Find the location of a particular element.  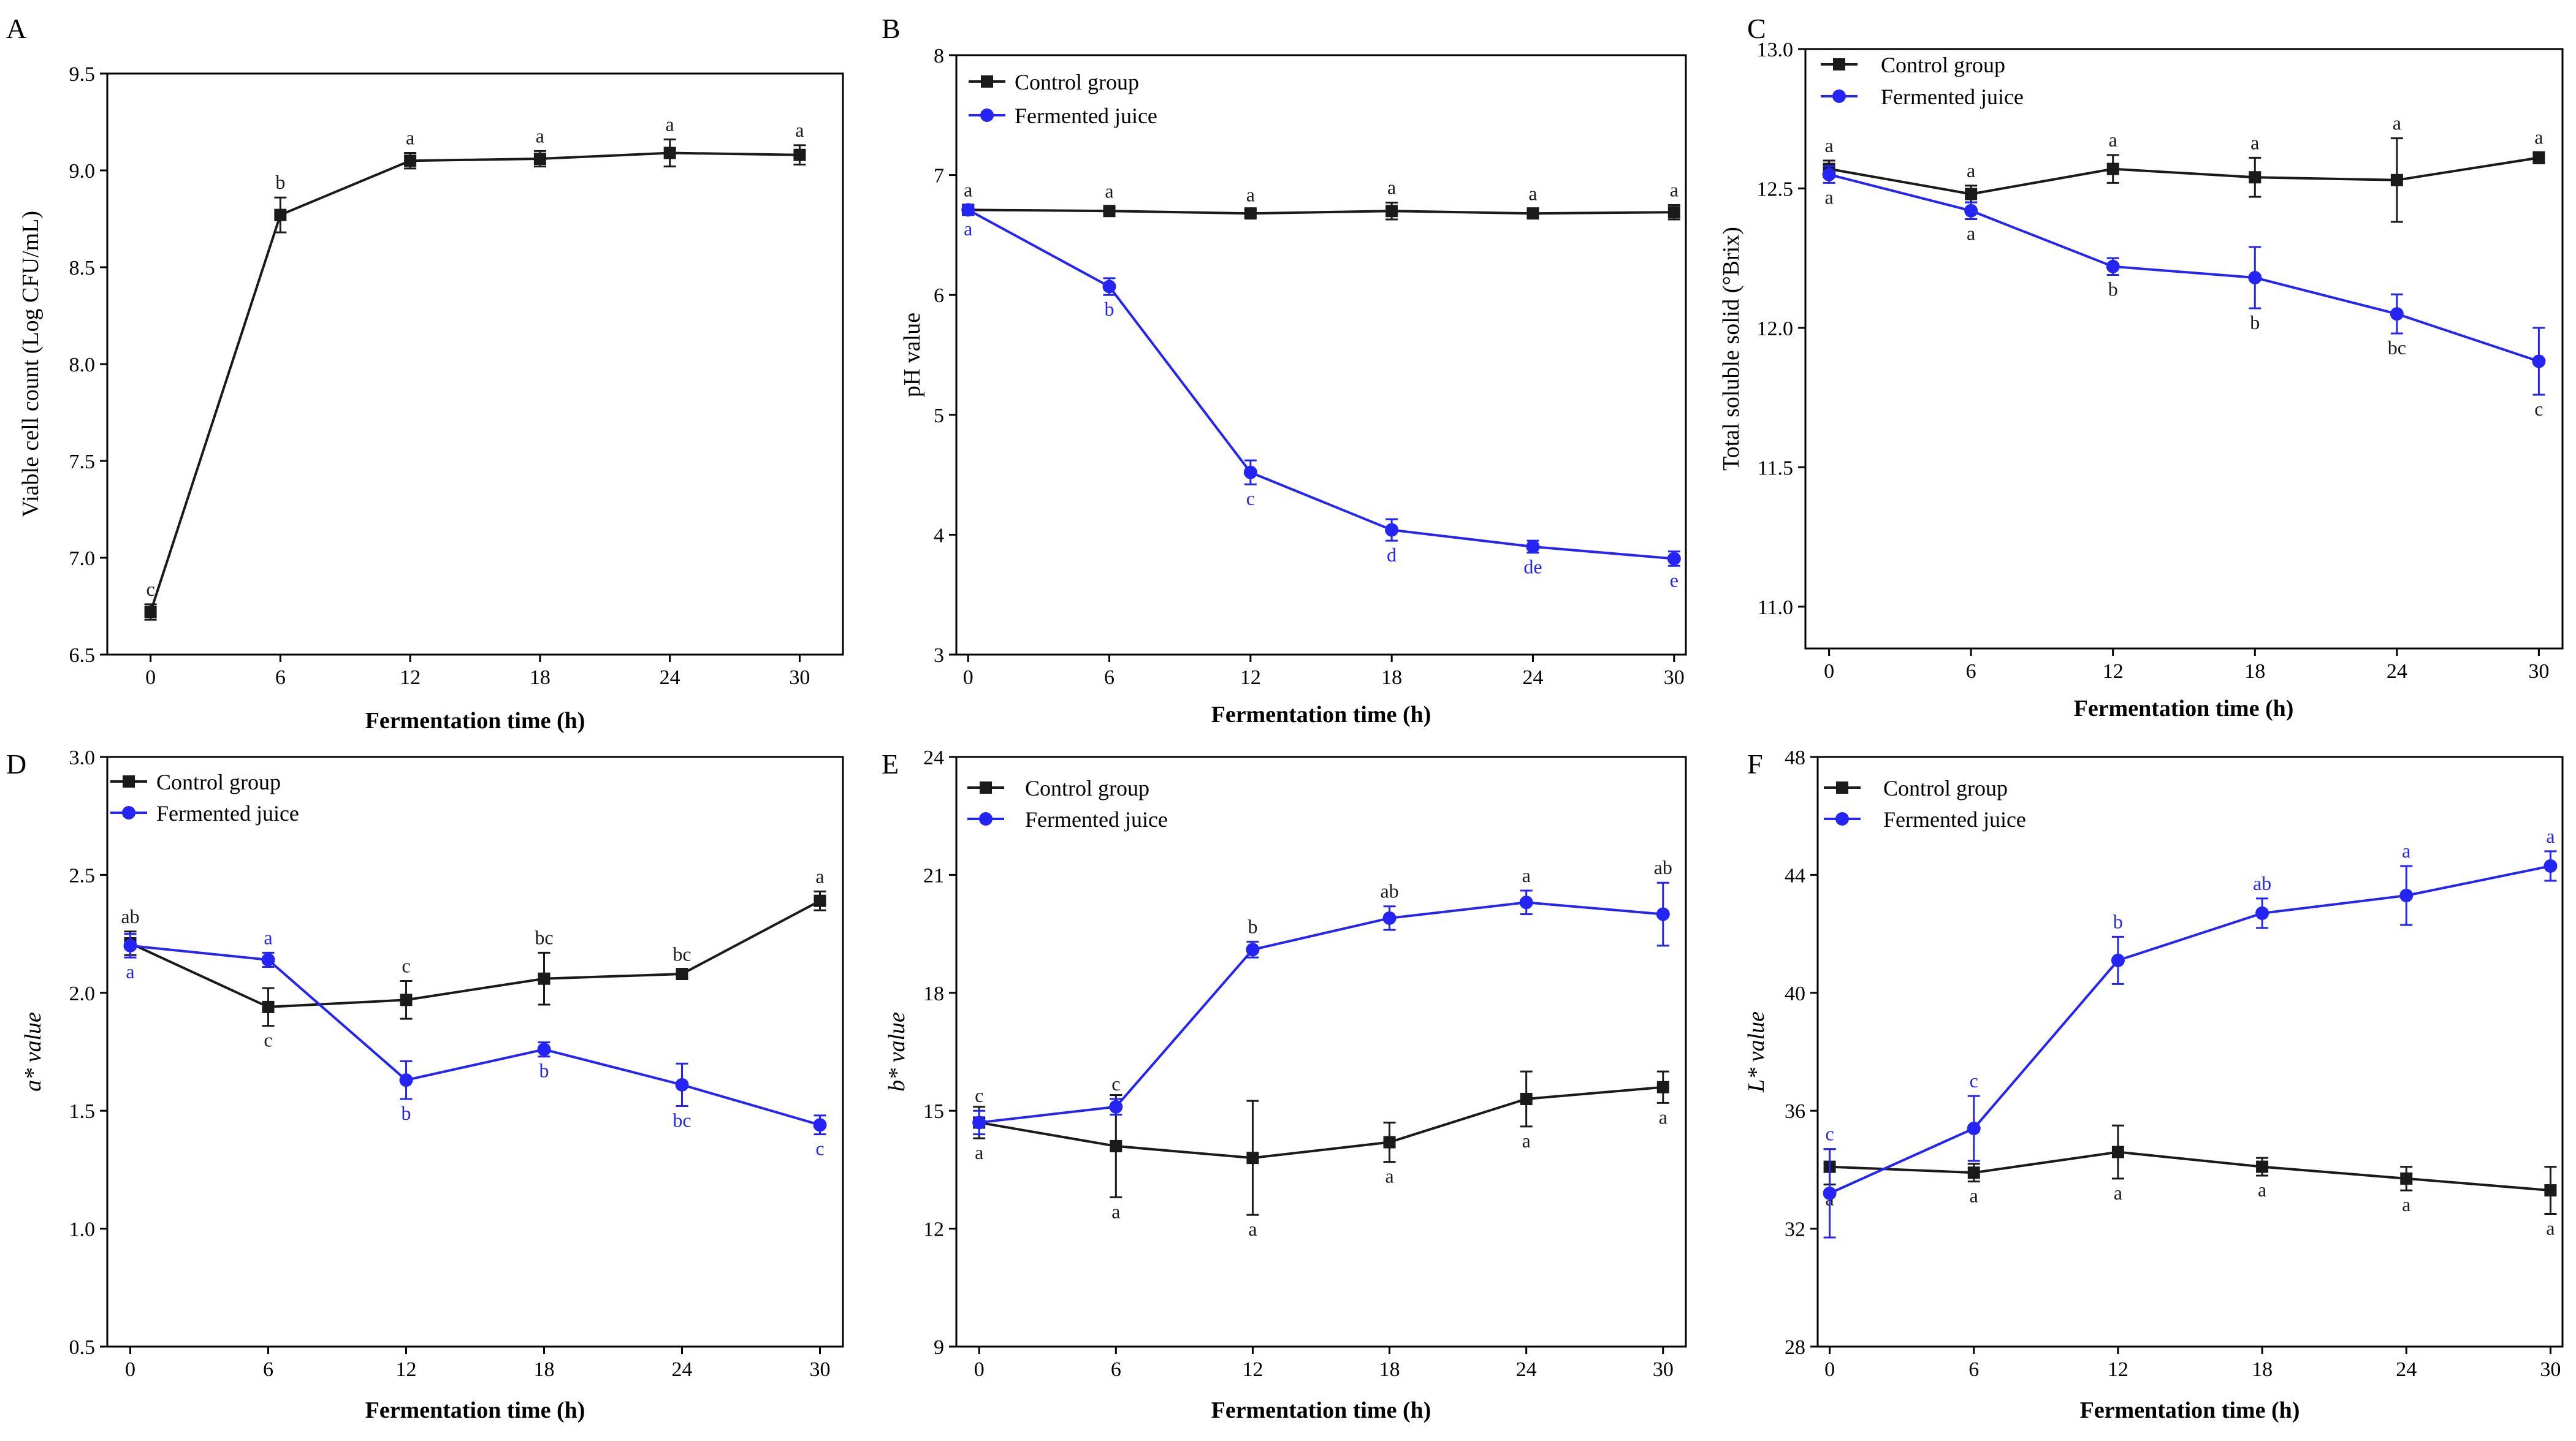

y-tick-label: 7.0 is located at coordinates (82, 558).